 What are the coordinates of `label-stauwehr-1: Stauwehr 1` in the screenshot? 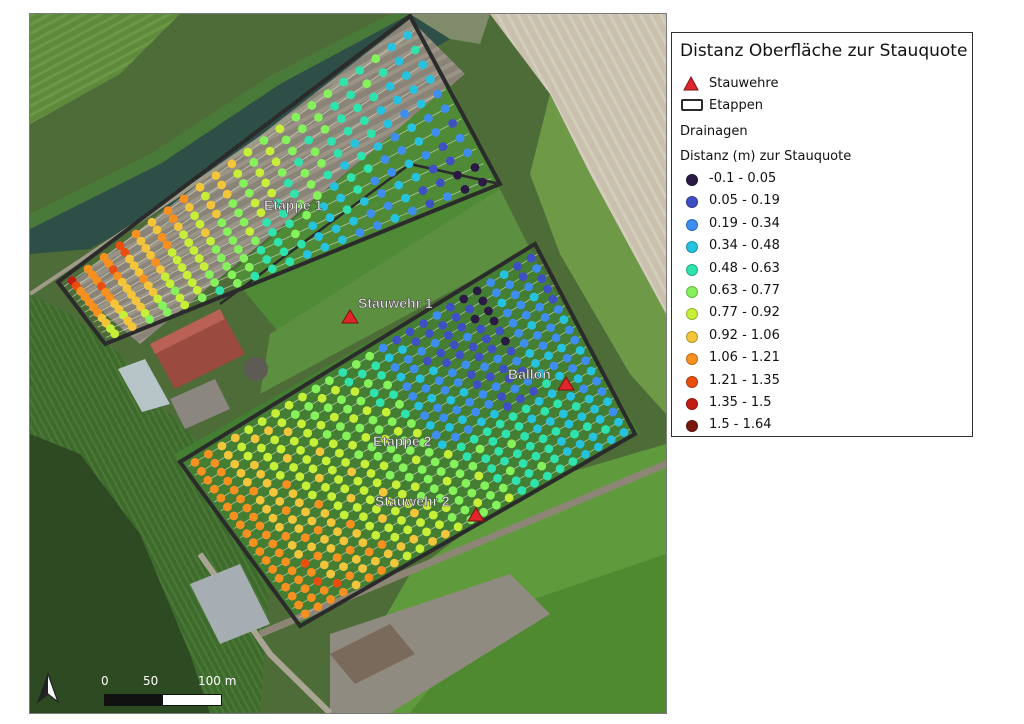 It's located at (395, 303).